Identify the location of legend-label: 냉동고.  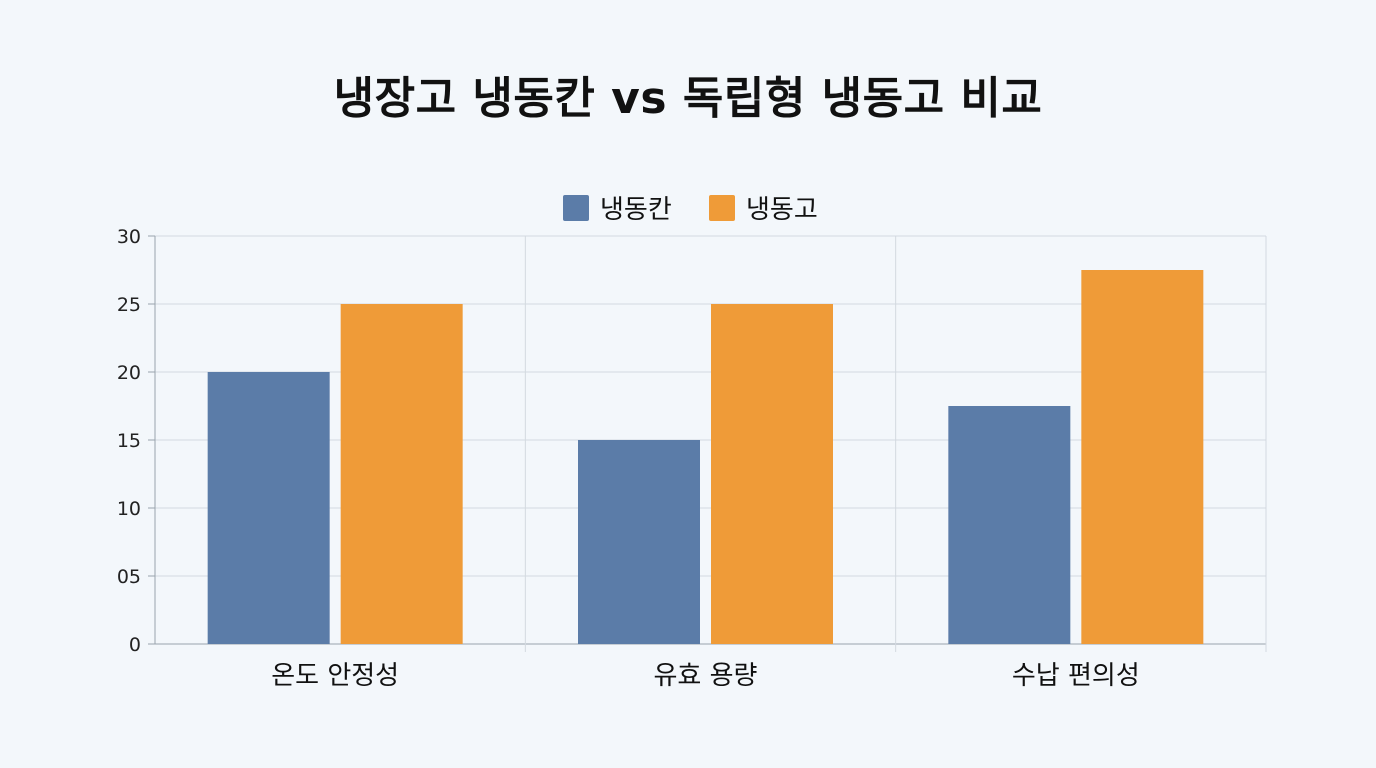
(782, 210).